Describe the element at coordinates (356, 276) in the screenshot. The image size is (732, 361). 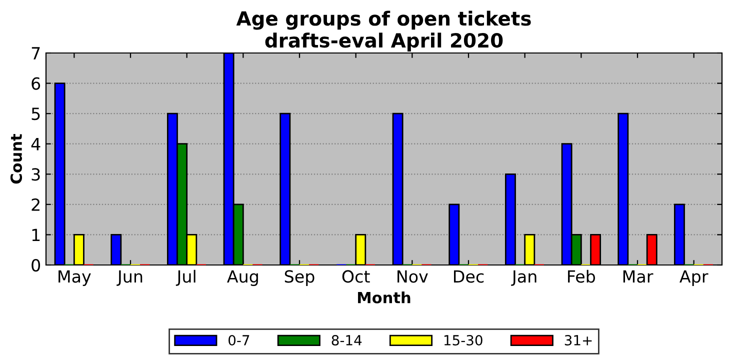
I see `x-tick-label: Oct` at that location.